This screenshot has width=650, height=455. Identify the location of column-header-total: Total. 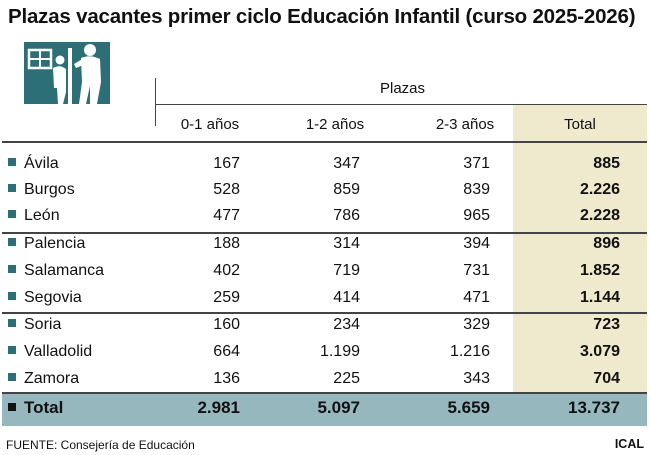
(580, 124).